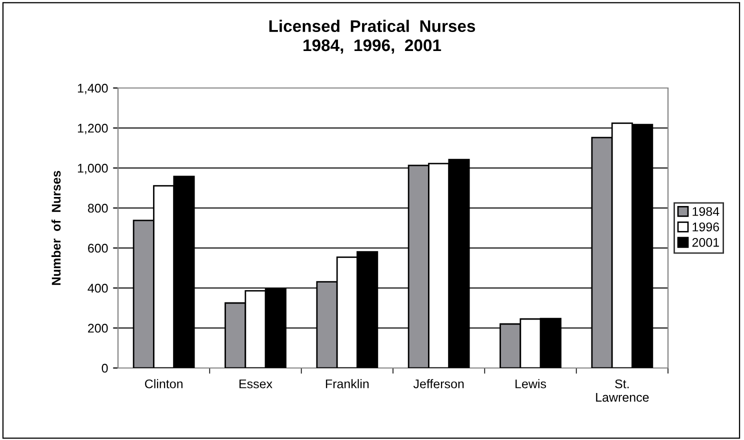  Describe the element at coordinates (706, 227) in the screenshot. I see `legend-label: 1996` at that location.